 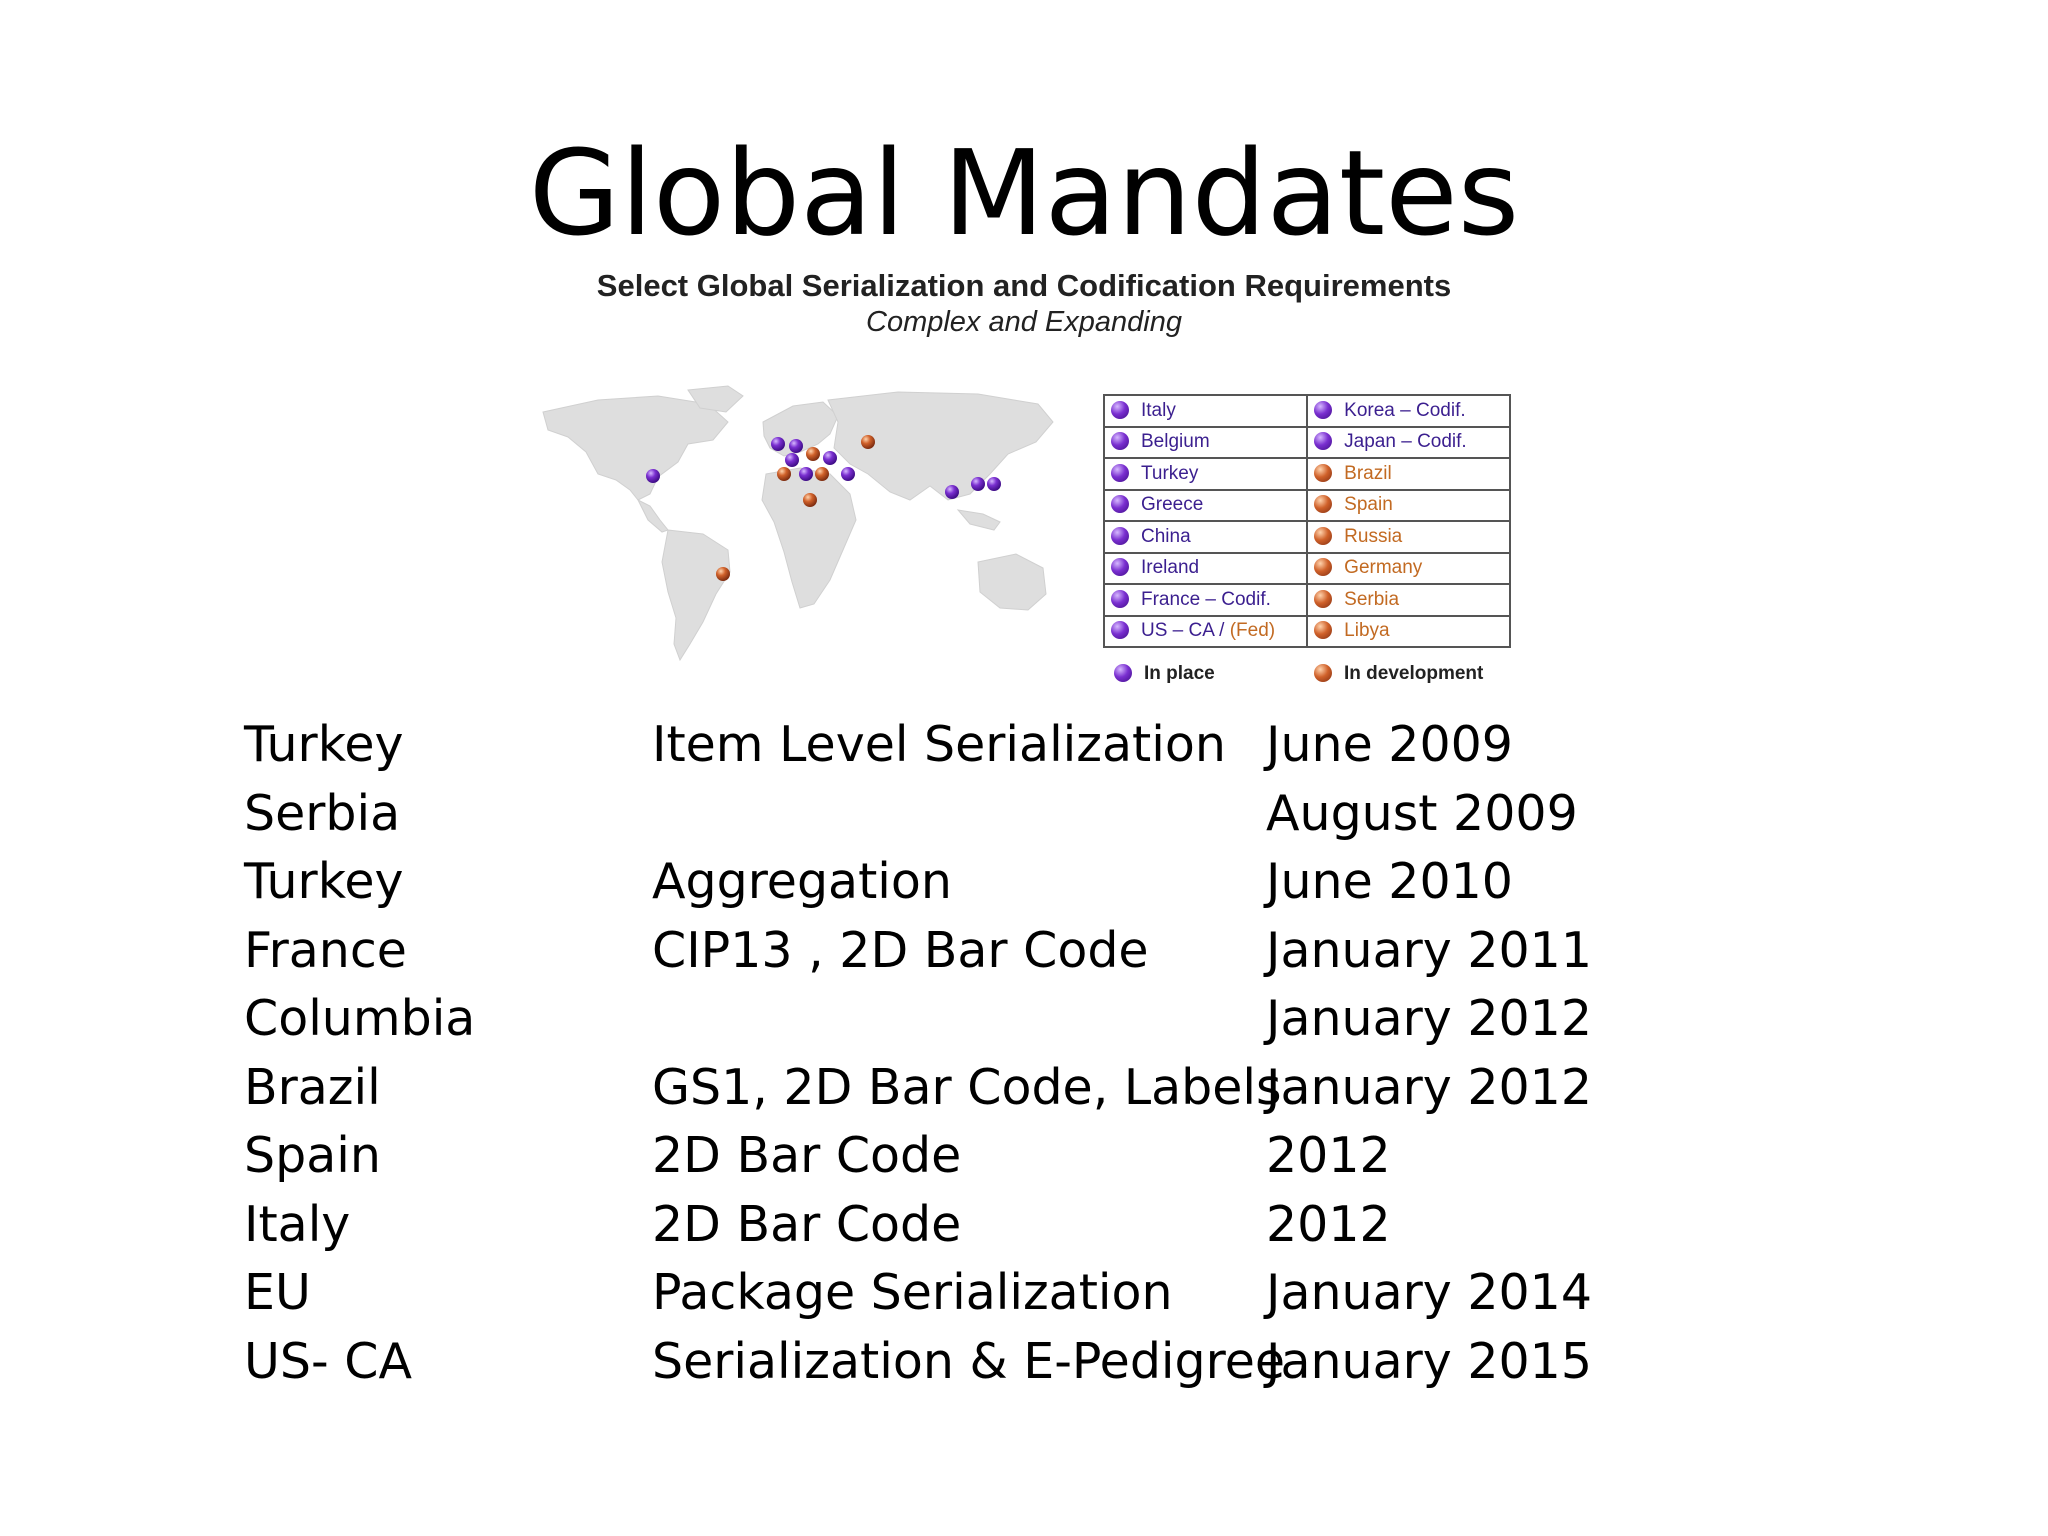 What do you see at coordinates (1012, 582) in the screenshot?
I see `australia-shape` at bounding box center [1012, 582].